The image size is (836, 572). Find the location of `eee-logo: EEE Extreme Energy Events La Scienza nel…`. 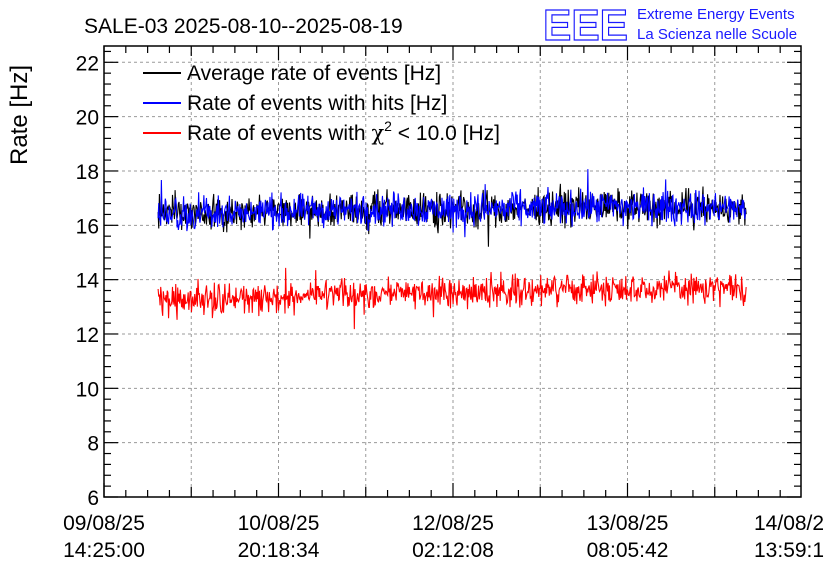

eee-logo: EEE Extreme Energy Events La Scienza nel… is located at coordinates (669, 25).